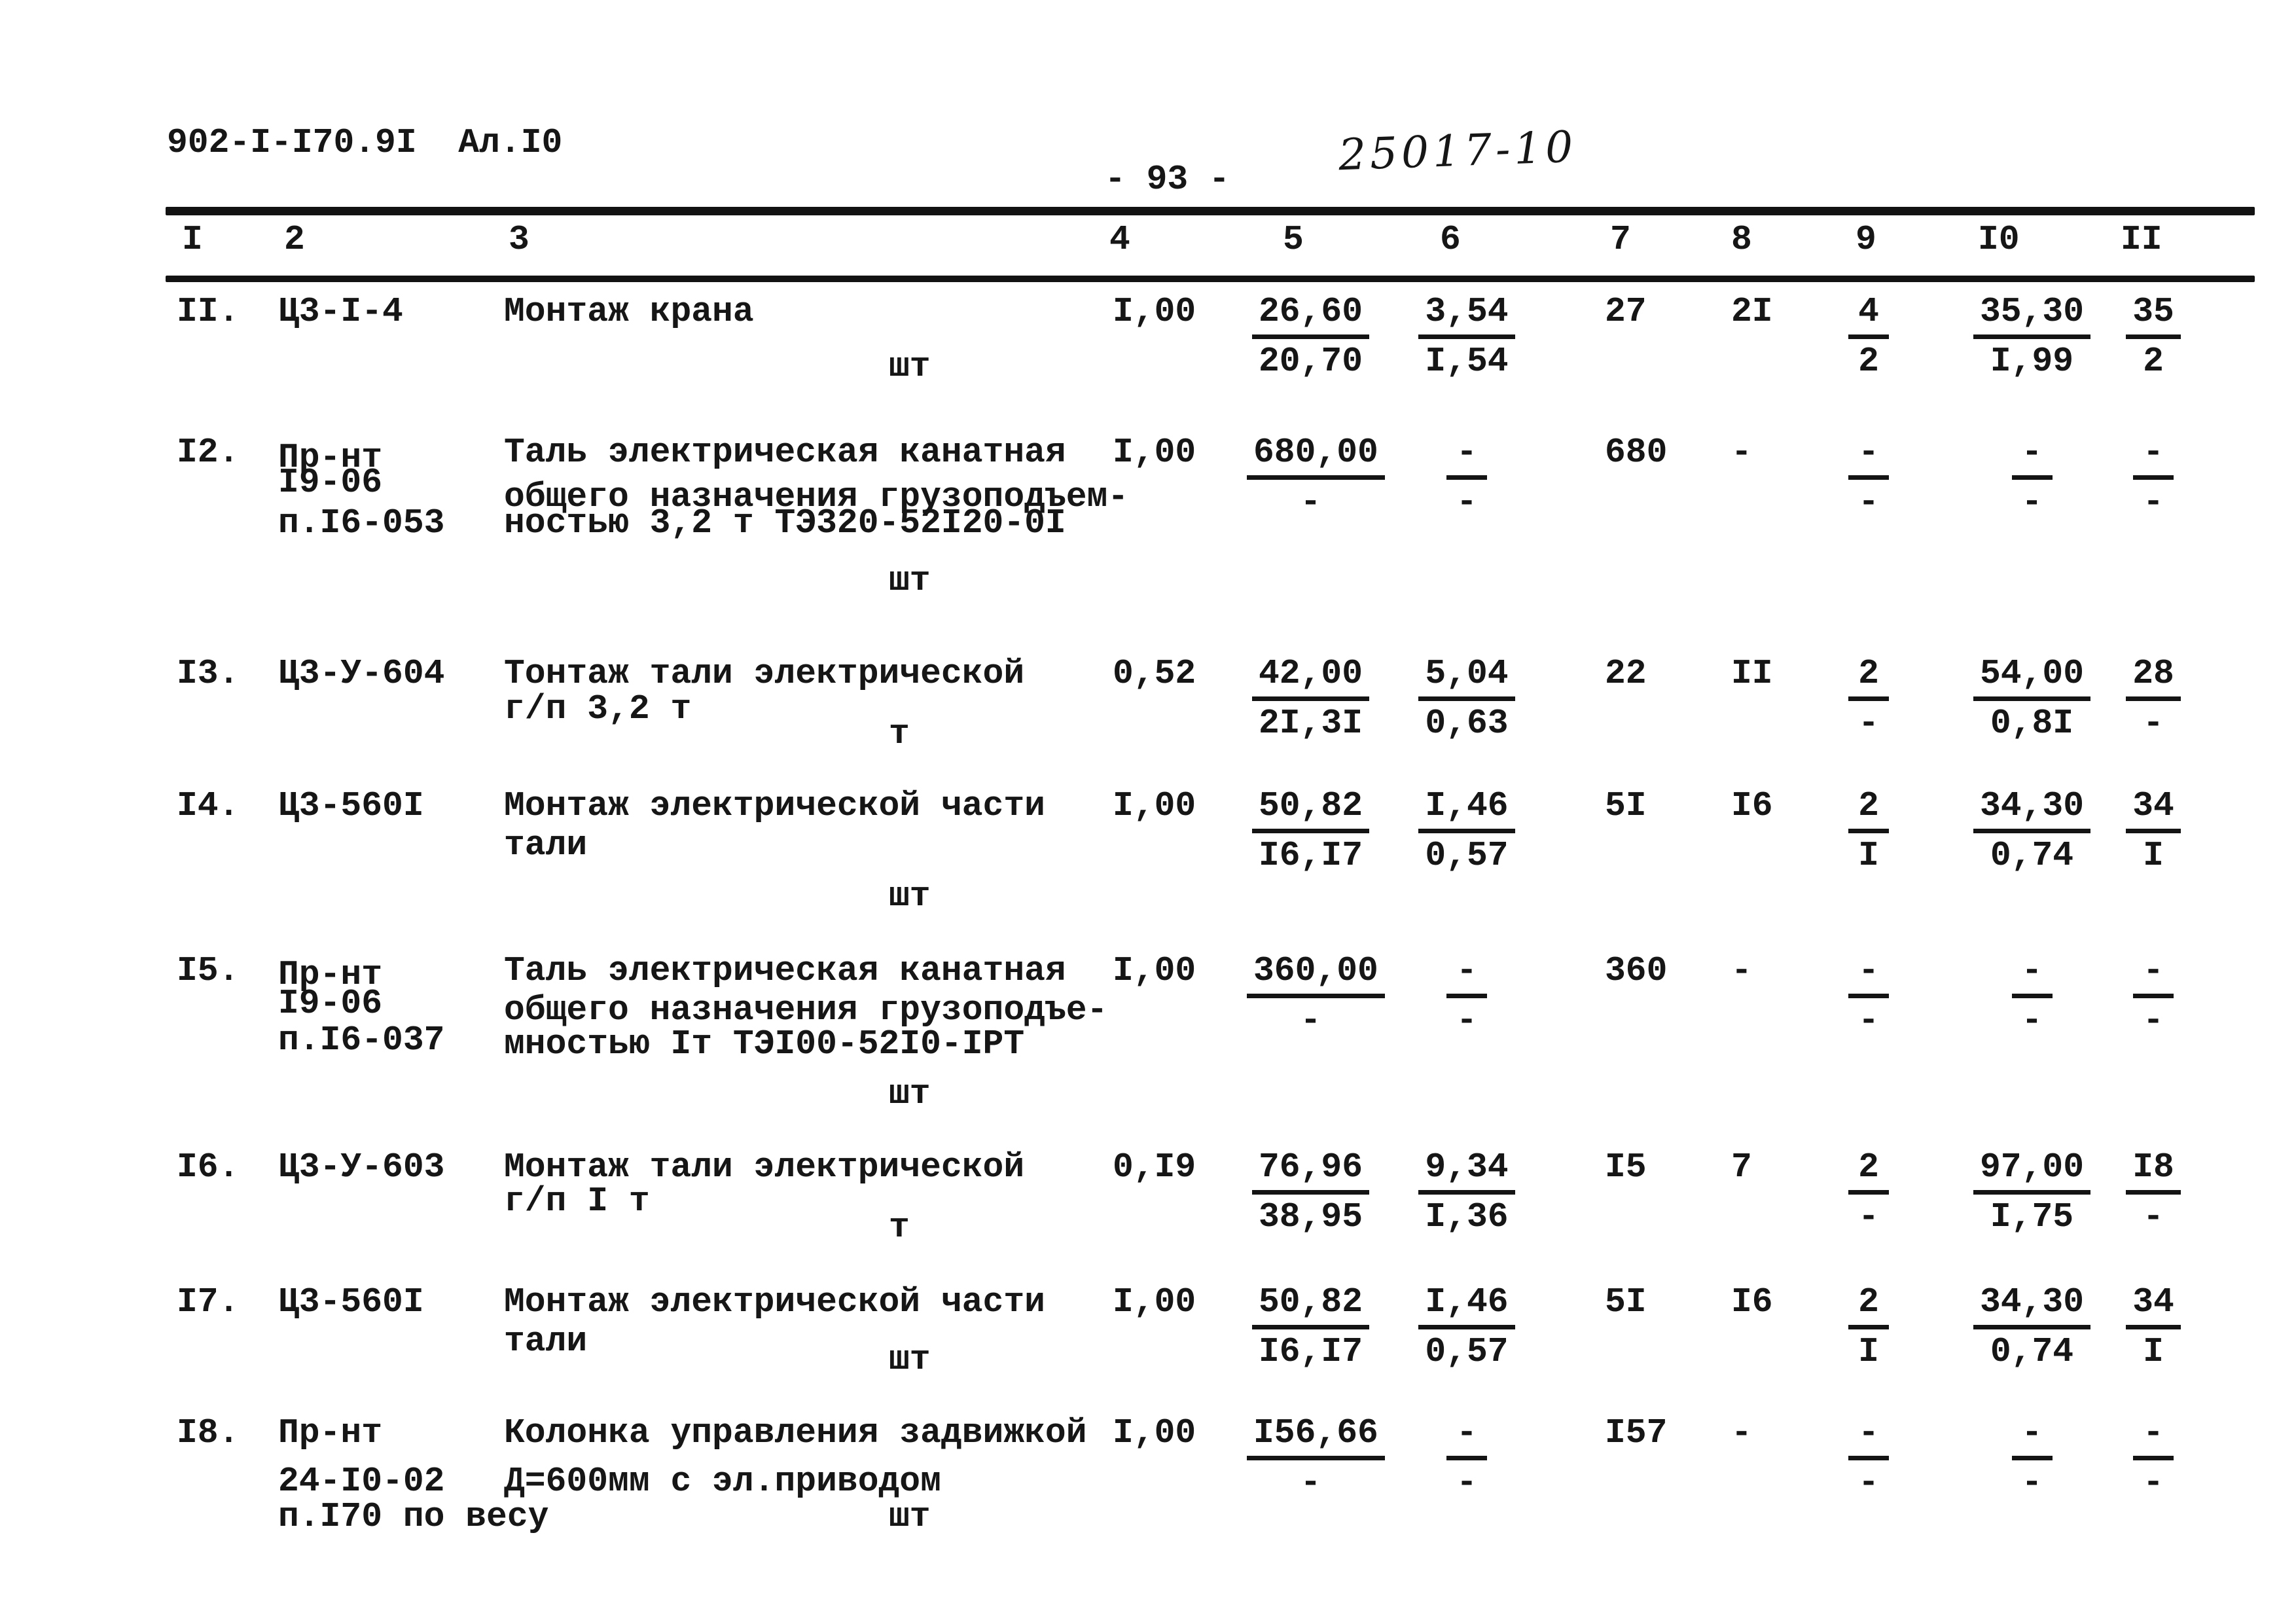 This screenshot has height=1624, width=2296. What do you see at coordinates (1868, 317) in the screenshot?
I see `fraction-numerator: 4` at bounding box center [1868, 317].